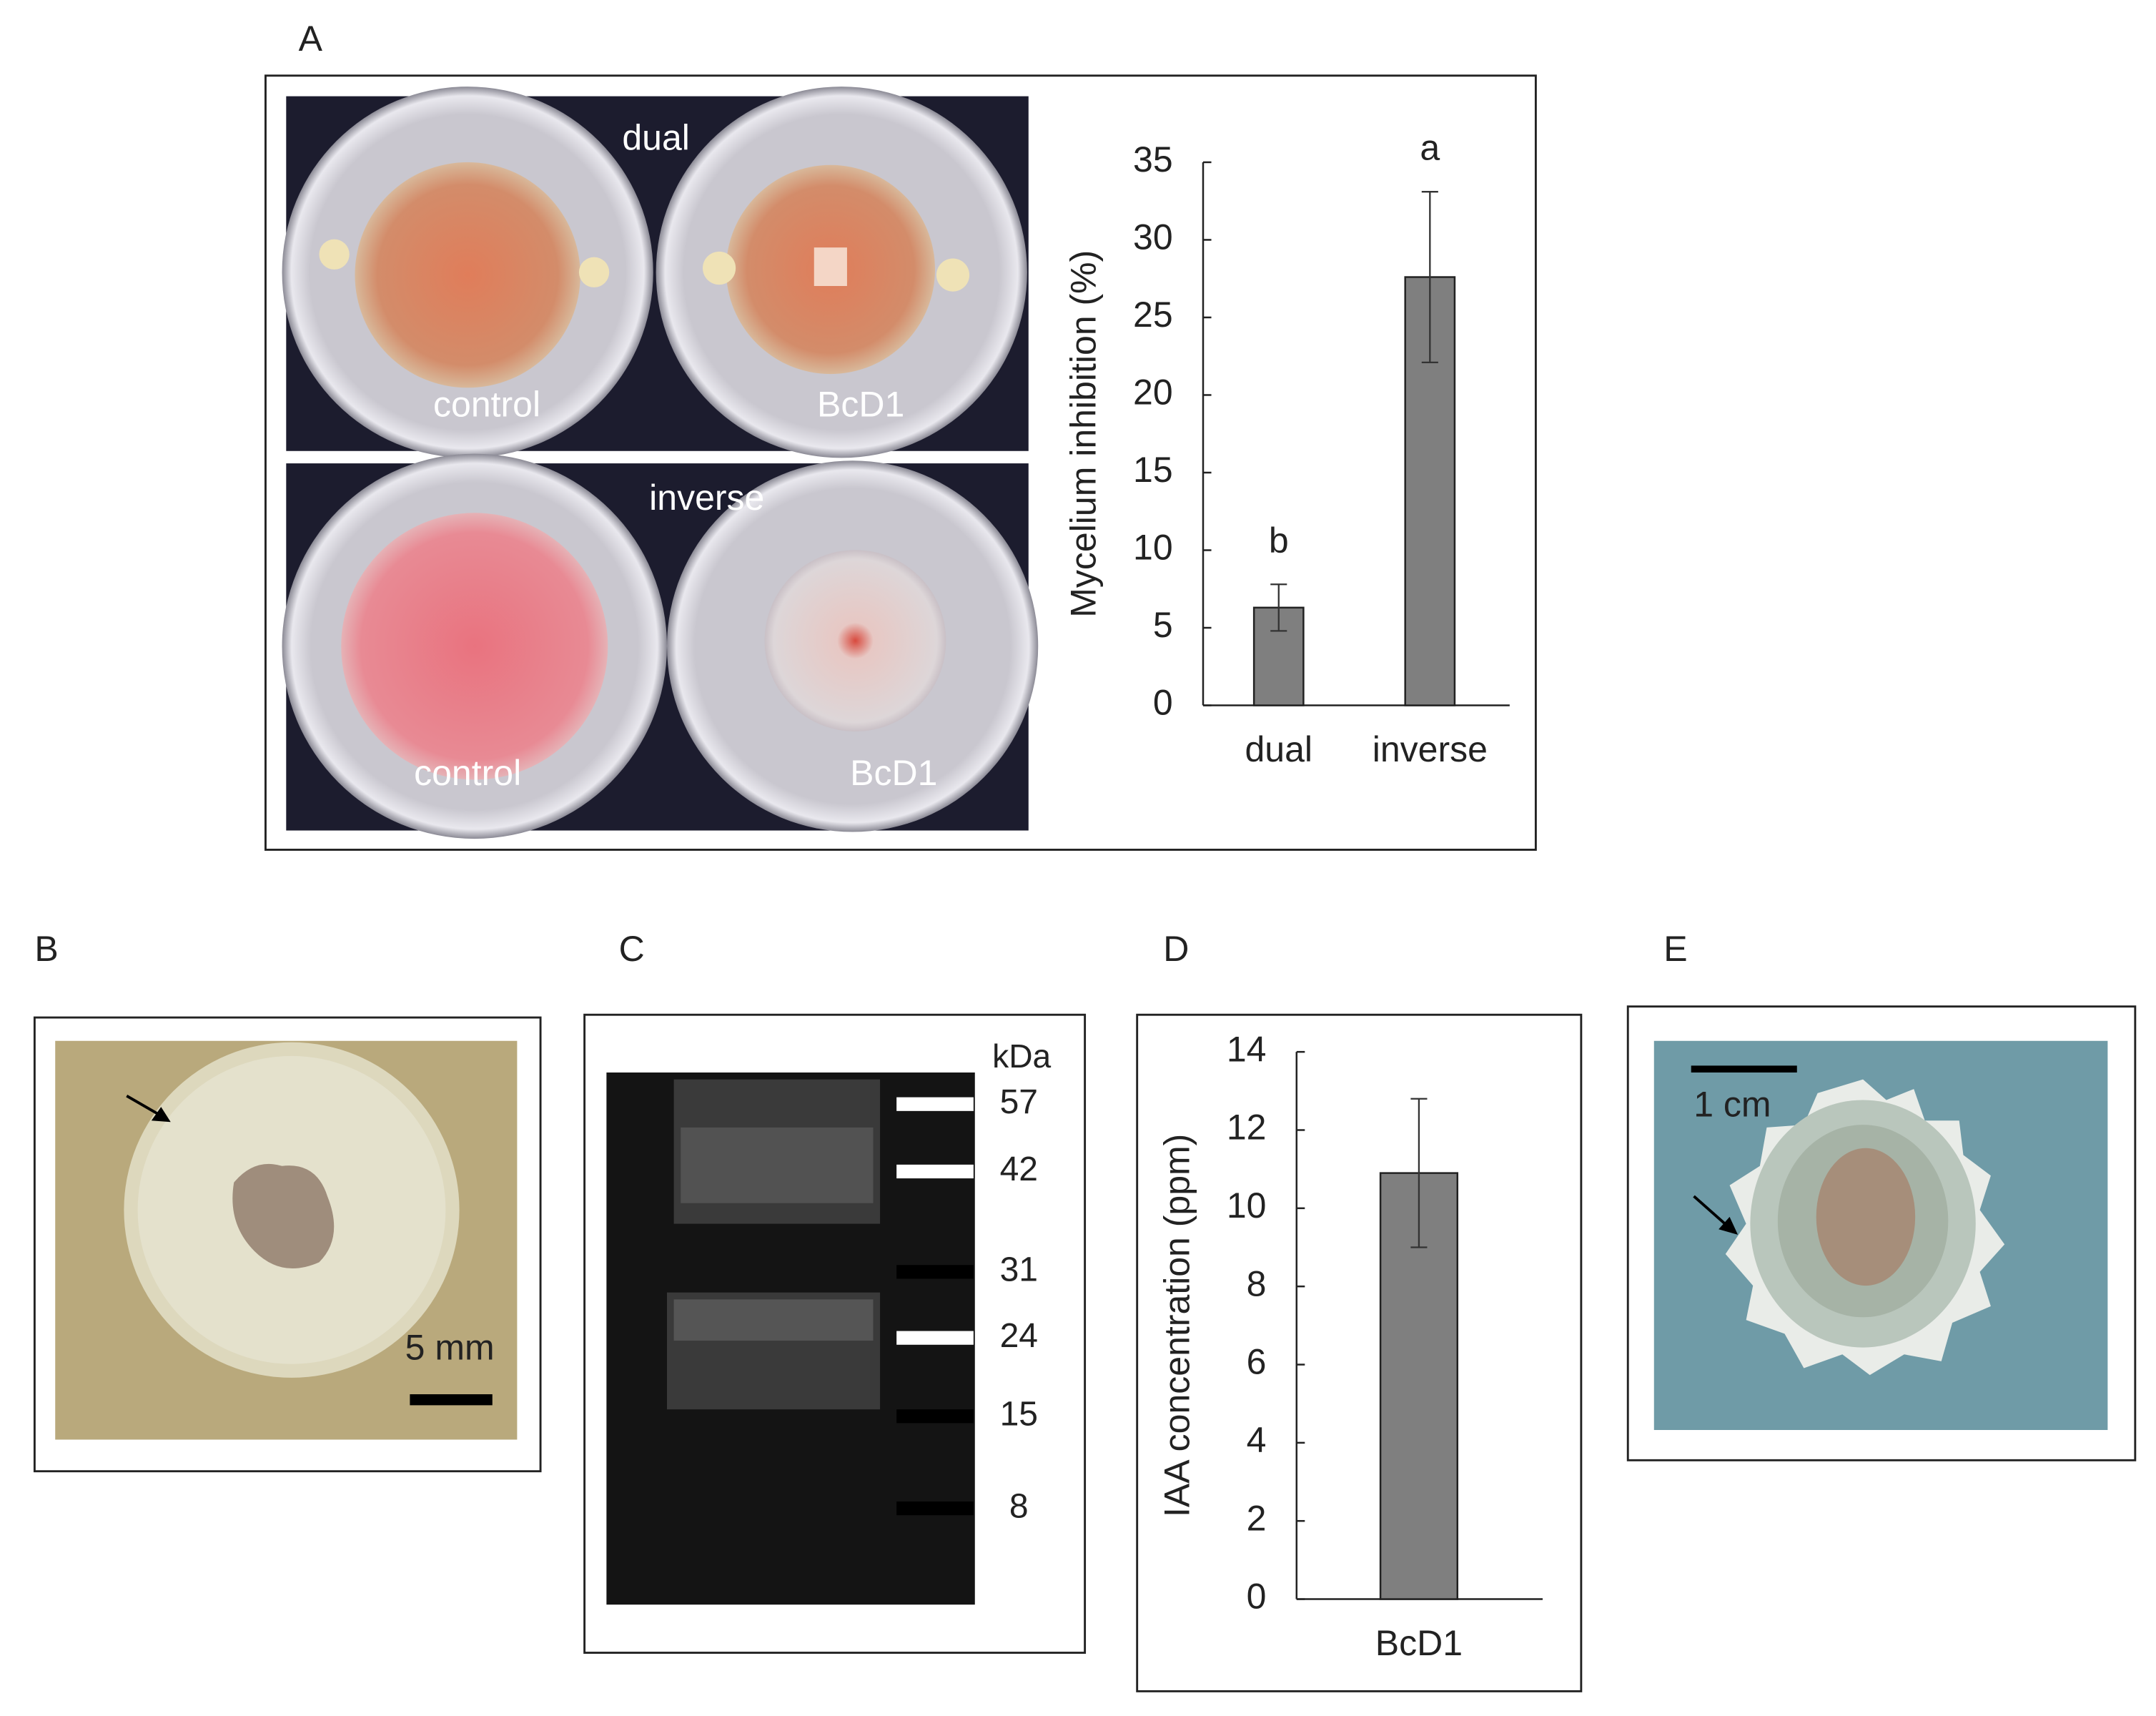 This screenshot has width=2156, height=1716. I want to click on y-tick-label: 14, so click(1247, 1049).